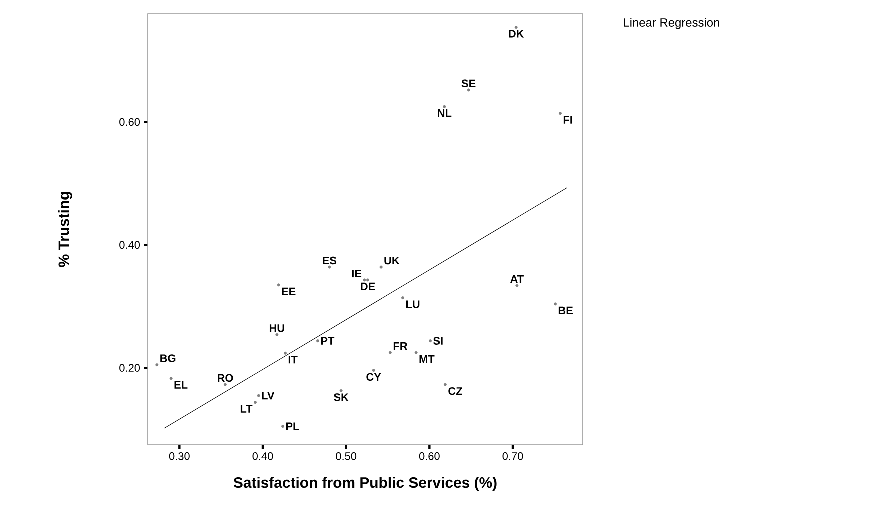  I want to click on annotation: ES, so click(330, 260).